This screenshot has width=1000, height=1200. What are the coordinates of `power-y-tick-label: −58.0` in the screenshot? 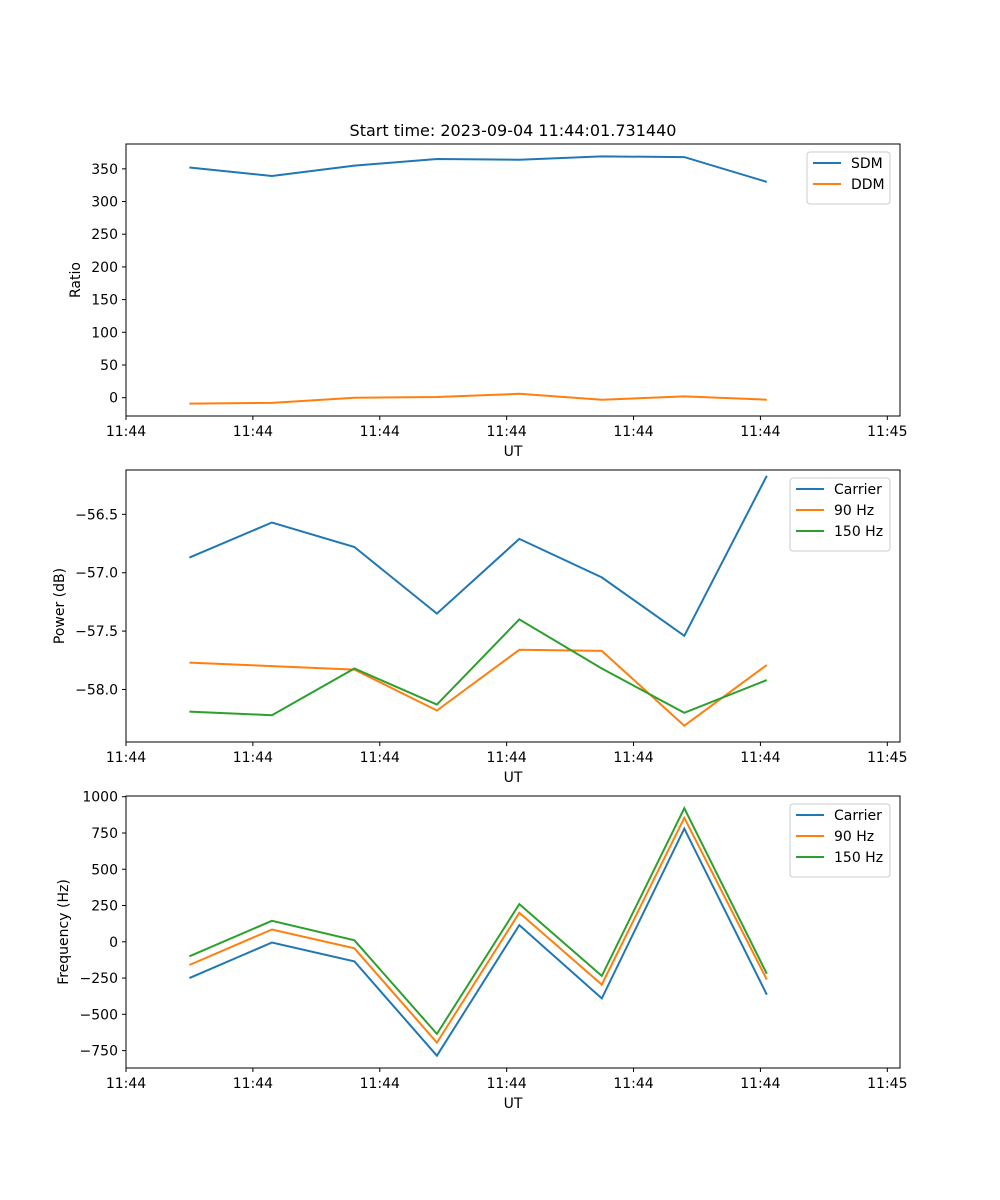 It's located at (96, 690).